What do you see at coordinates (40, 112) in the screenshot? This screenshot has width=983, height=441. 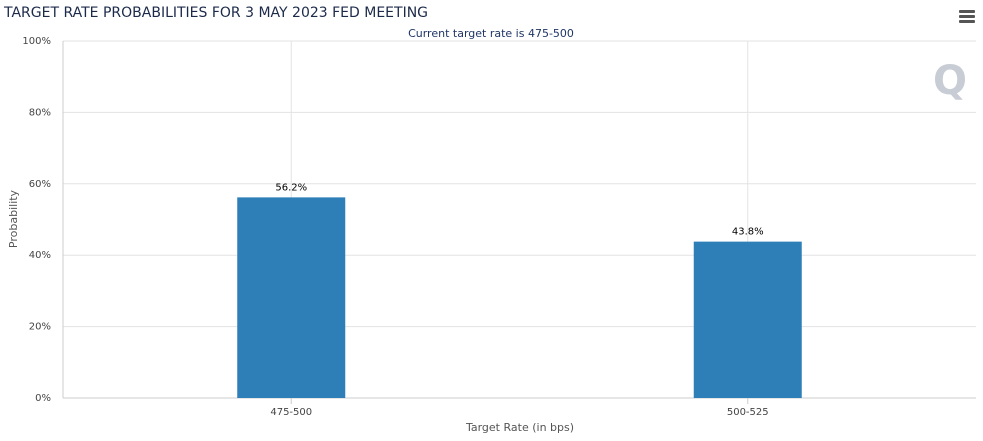 I see `y-tick-label: 80%` at bounding box center [40, 112].